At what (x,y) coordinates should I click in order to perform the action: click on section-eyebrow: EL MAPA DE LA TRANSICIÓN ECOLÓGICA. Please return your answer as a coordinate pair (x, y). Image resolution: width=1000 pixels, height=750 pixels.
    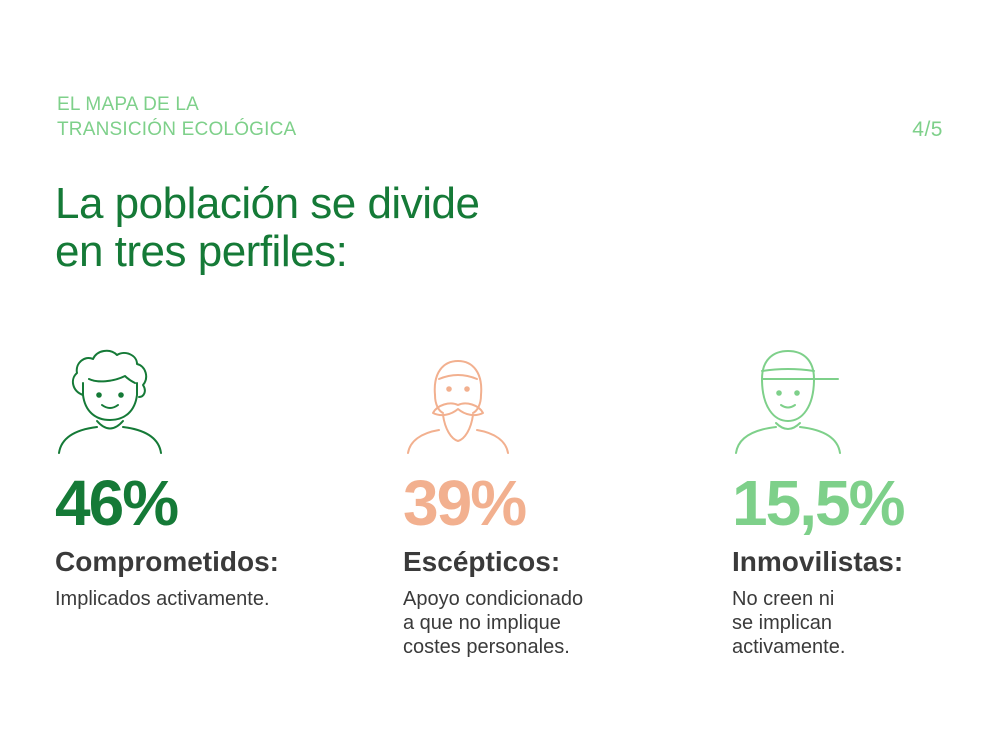
    Looking at the image, I should click on (176, 117).